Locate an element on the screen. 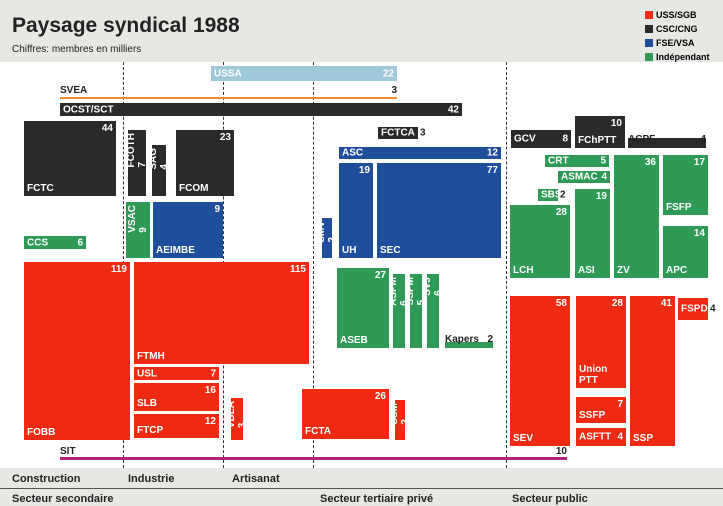  union-name: SMV is located at coordinates (321, 232).